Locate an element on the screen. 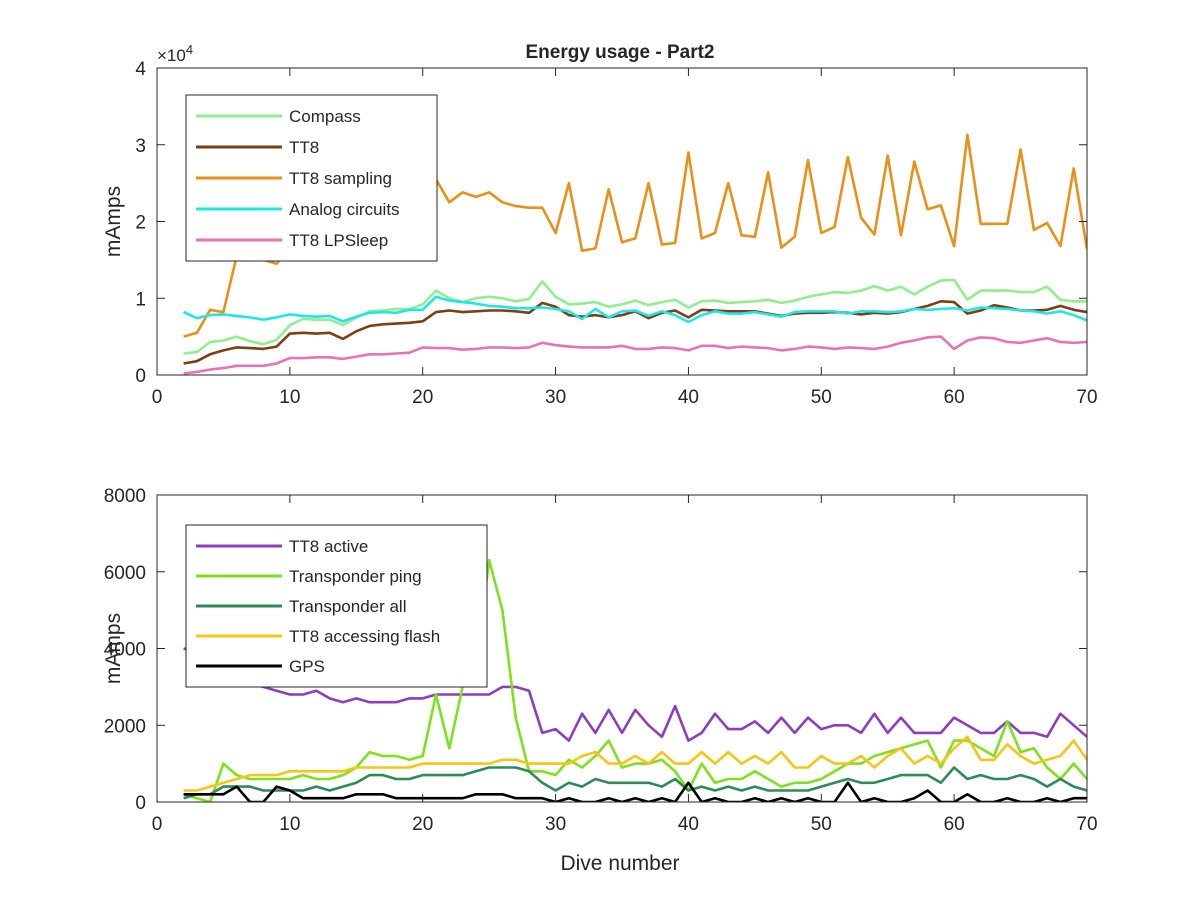  legend-entry-label: GPS is located at coordinates (307, 666).